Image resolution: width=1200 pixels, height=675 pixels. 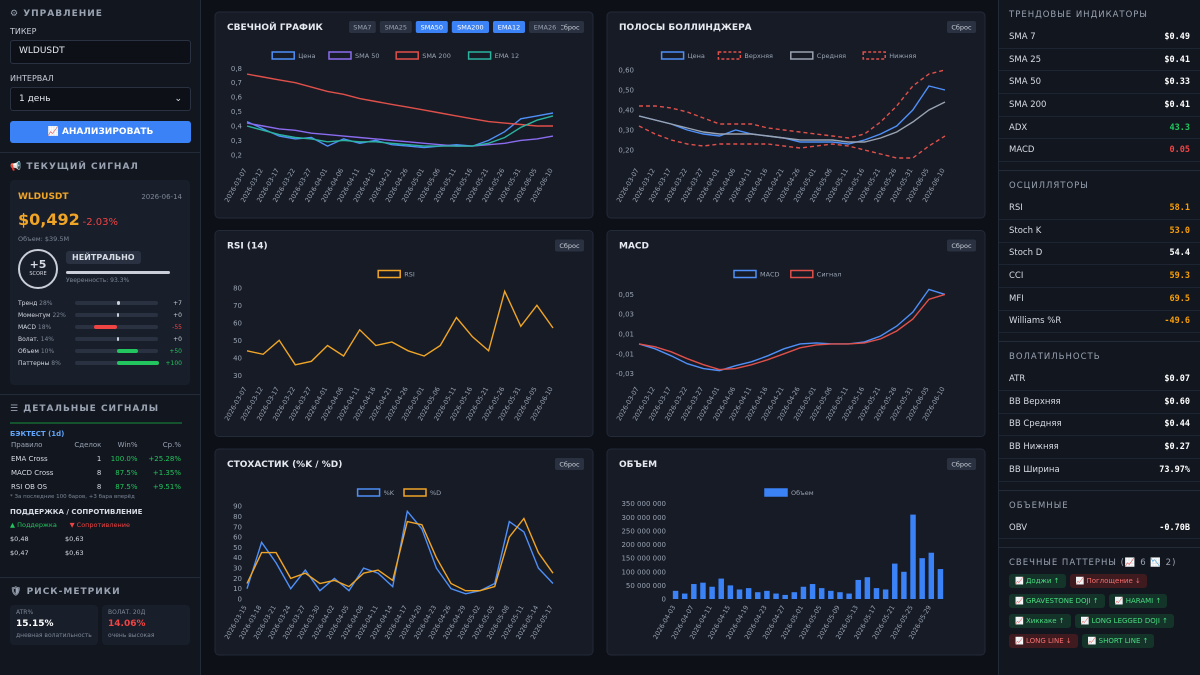 What do you see at coordinates (63, 14) in the screenshot?
I see `title: УПРАВЛЕНИЕ` at bounding box center [63, 14].